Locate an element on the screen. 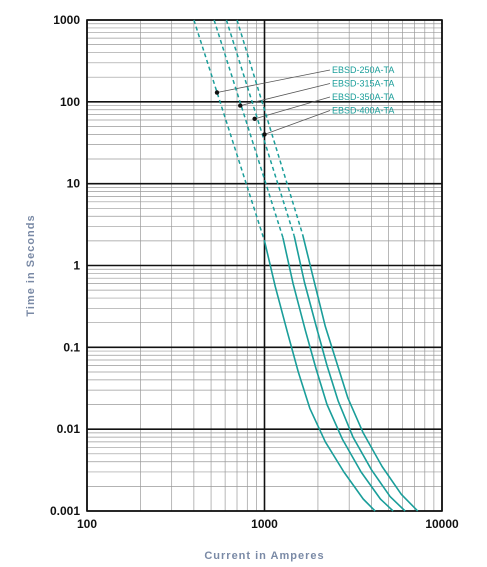 The width and height of the screenshot is (487, 567). x-tick-label: 10000 is located at coordinates (442, 524).